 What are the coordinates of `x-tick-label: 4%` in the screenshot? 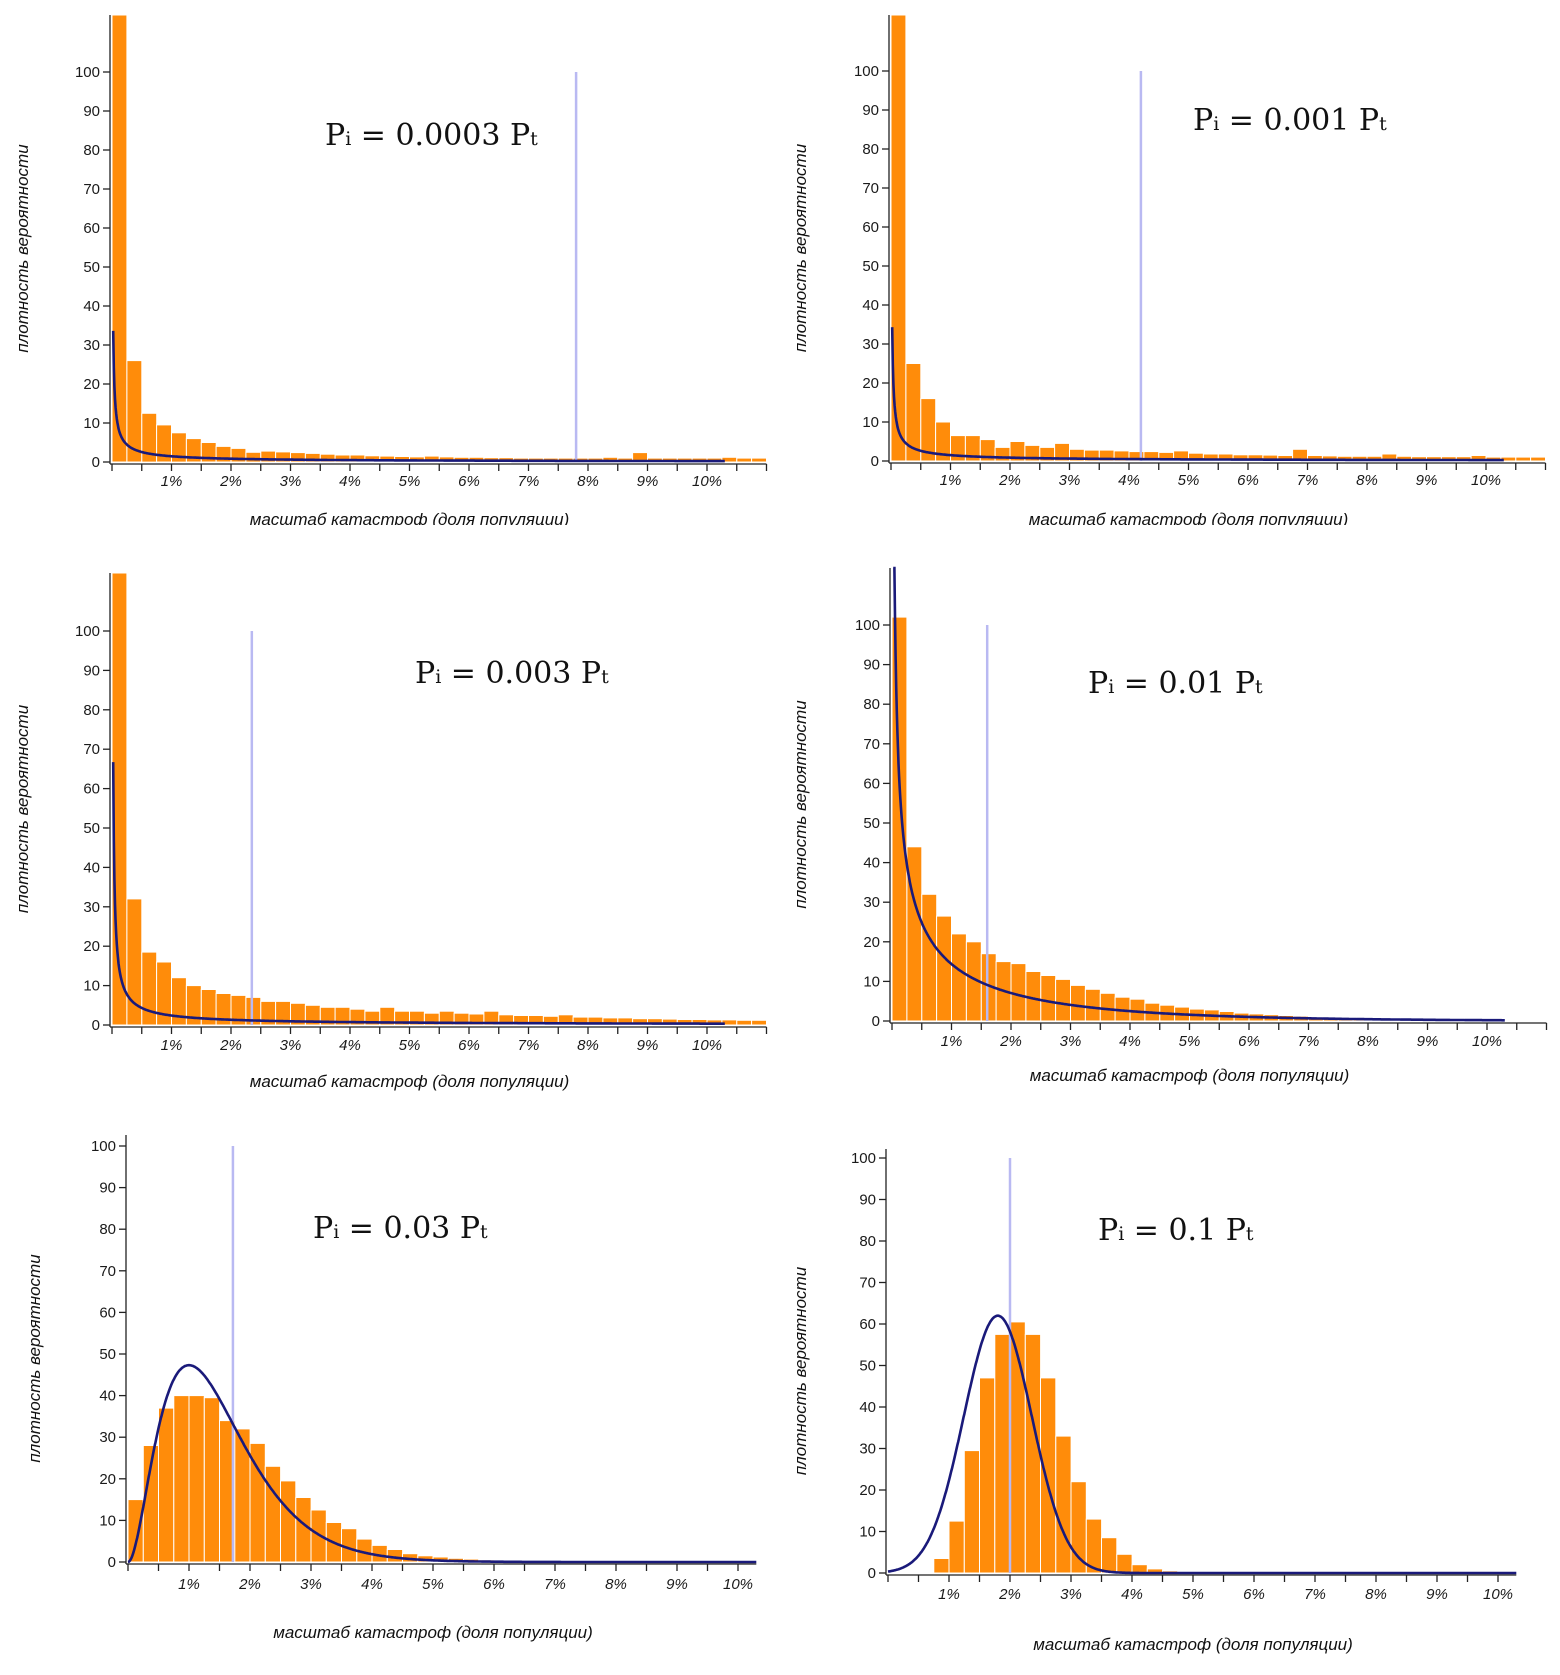 It's located at (372, 1584).